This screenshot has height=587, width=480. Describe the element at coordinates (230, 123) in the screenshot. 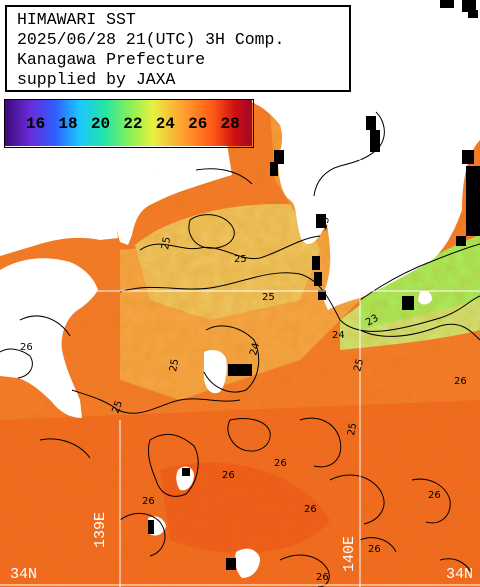

I see `legend-label: 28` at that location.